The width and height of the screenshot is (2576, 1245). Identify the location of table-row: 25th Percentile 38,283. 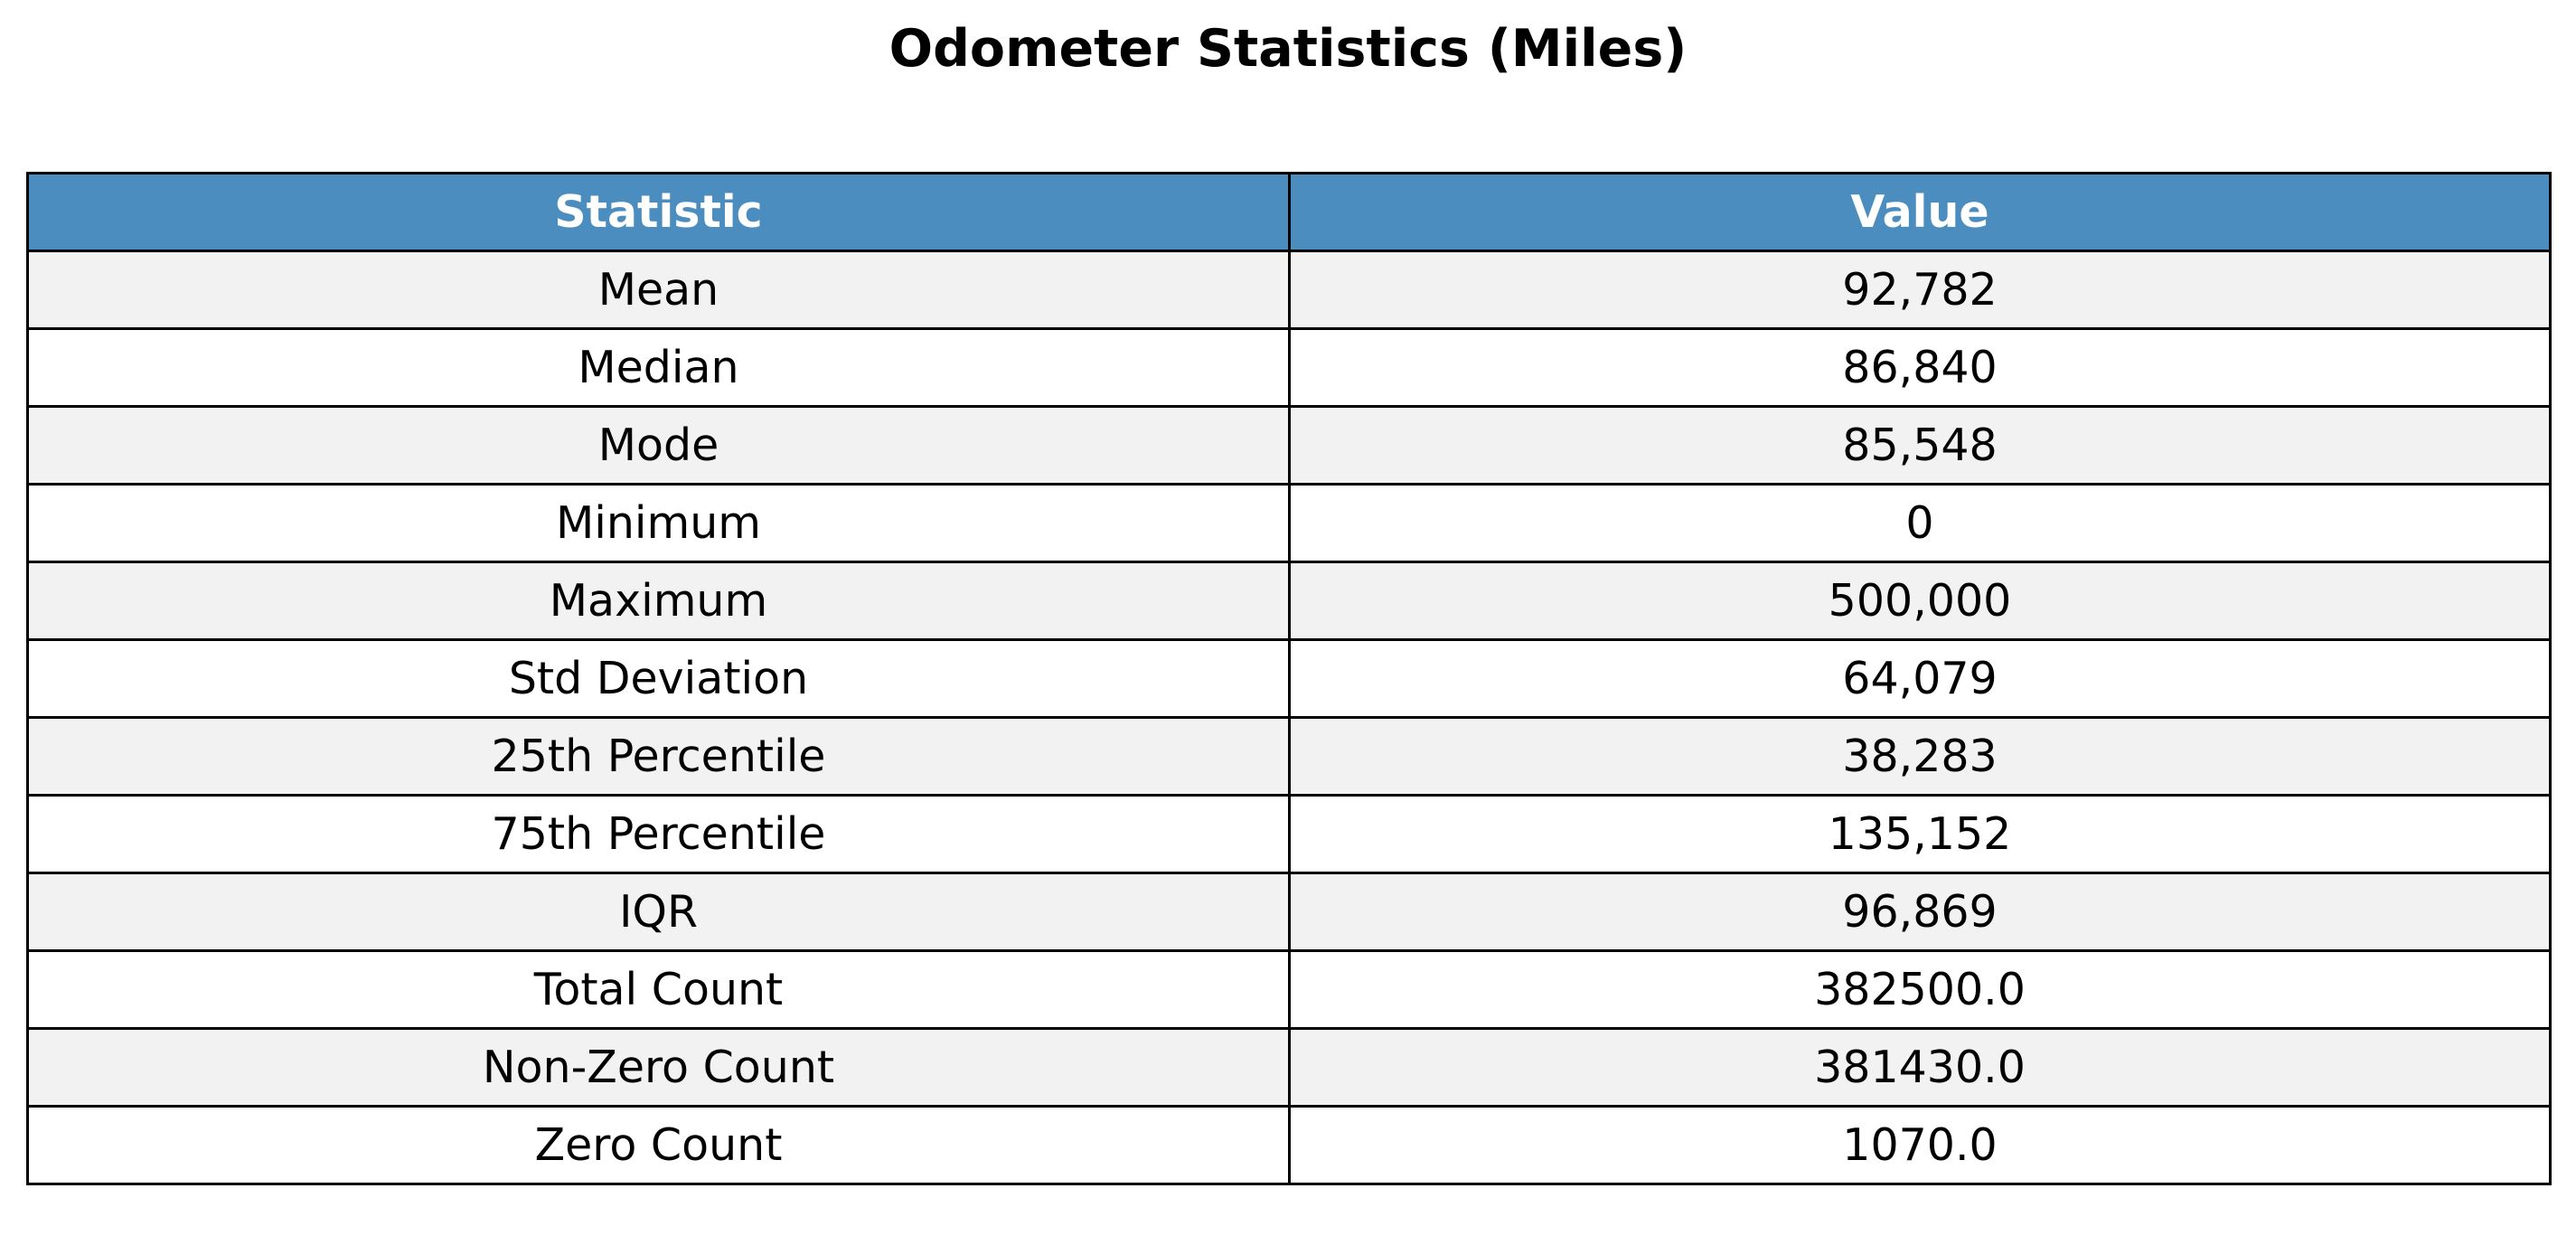
(1289, 756).